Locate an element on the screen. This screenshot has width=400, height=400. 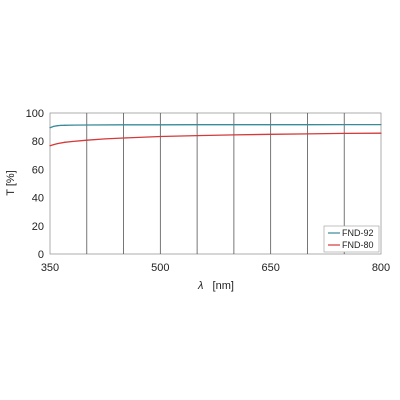
x-tick-label-350: 350 is located at coordinates (50, 268).